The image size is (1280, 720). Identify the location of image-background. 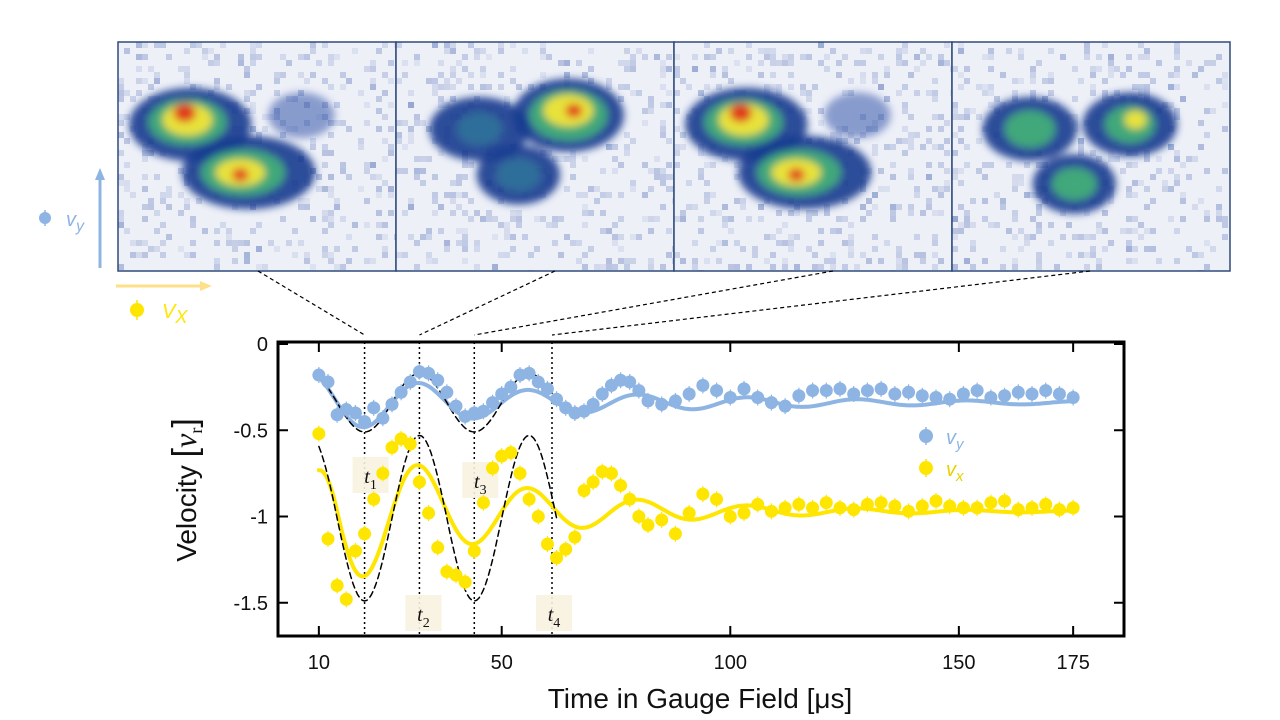
(1091, 156).